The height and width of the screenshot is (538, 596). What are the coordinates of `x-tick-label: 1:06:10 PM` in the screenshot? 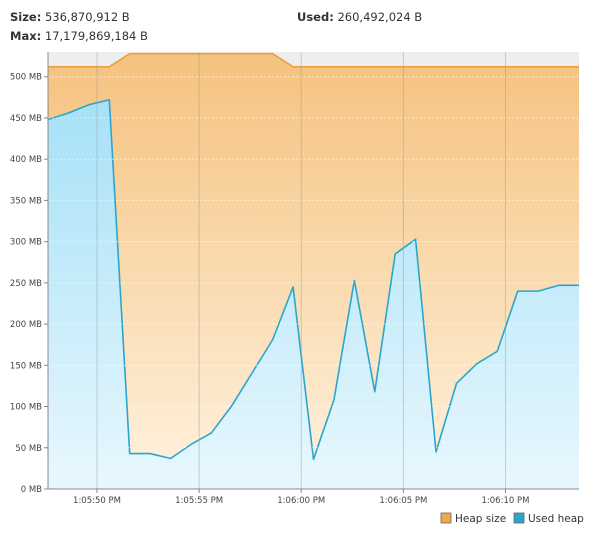 It's located at (506, 501).